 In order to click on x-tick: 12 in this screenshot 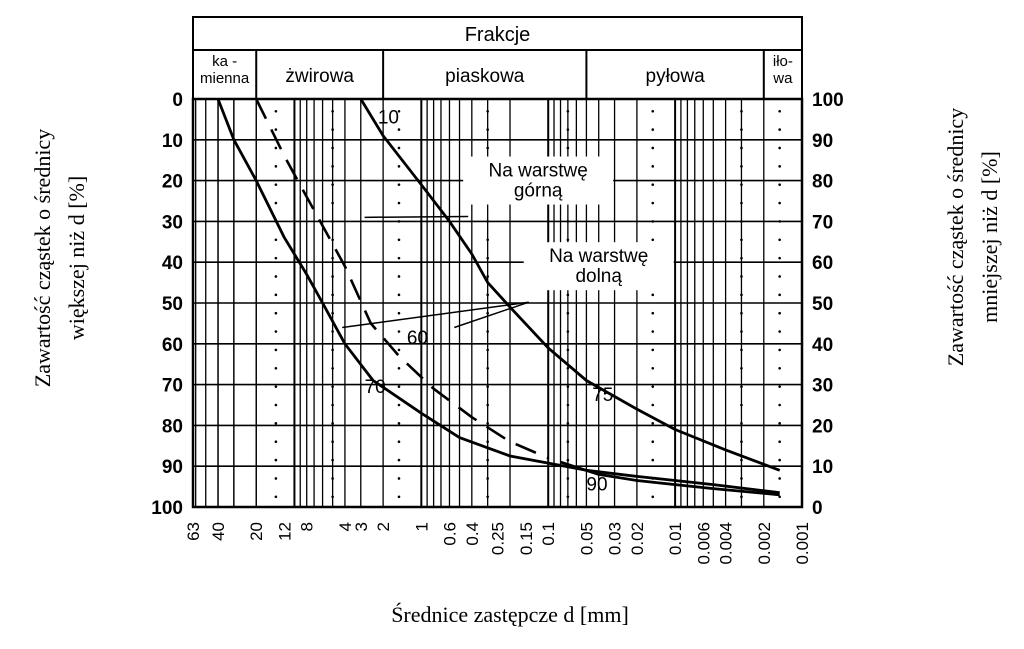, I will do `click(284, 531)`.